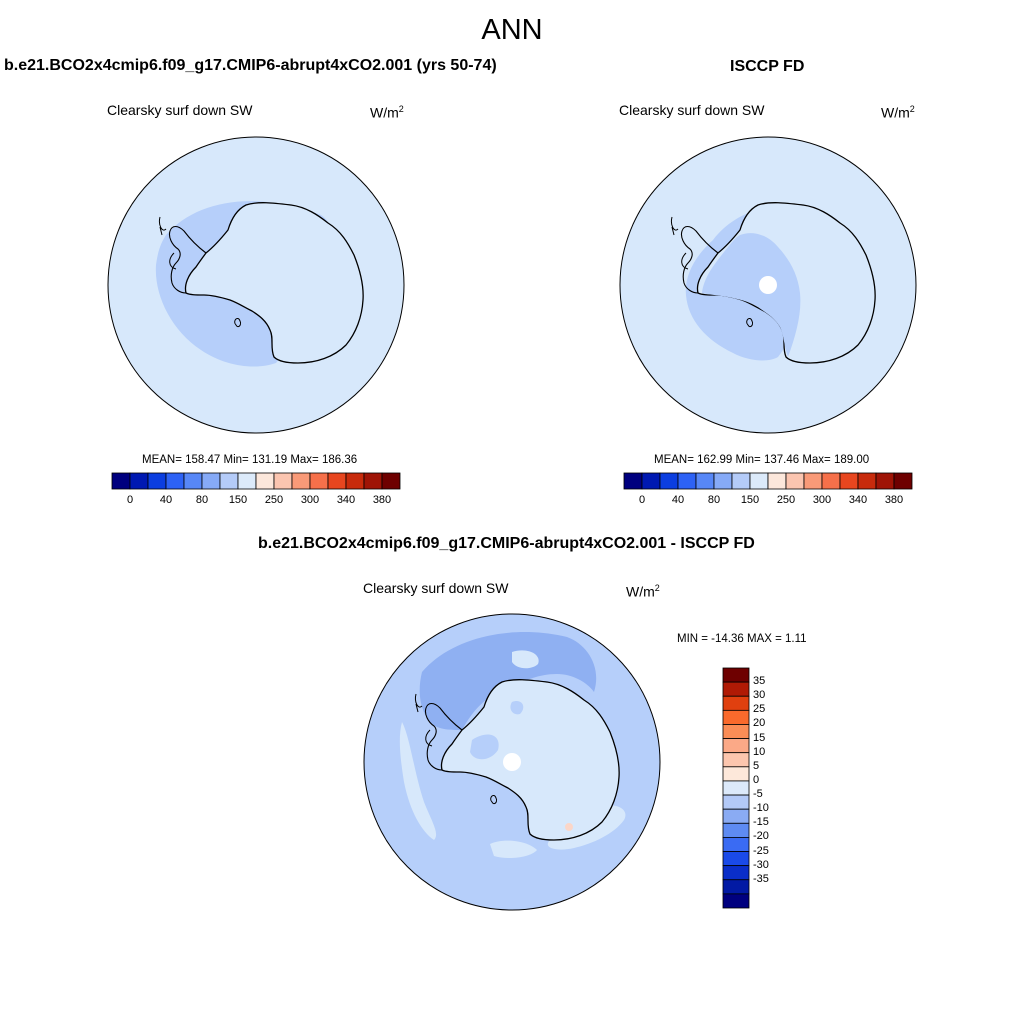 The image size is (1024, 1024). I want to click on panel1-stats: MEAN= 158.47 Min= 131.19 Max= 186.36, so click(250, 460).